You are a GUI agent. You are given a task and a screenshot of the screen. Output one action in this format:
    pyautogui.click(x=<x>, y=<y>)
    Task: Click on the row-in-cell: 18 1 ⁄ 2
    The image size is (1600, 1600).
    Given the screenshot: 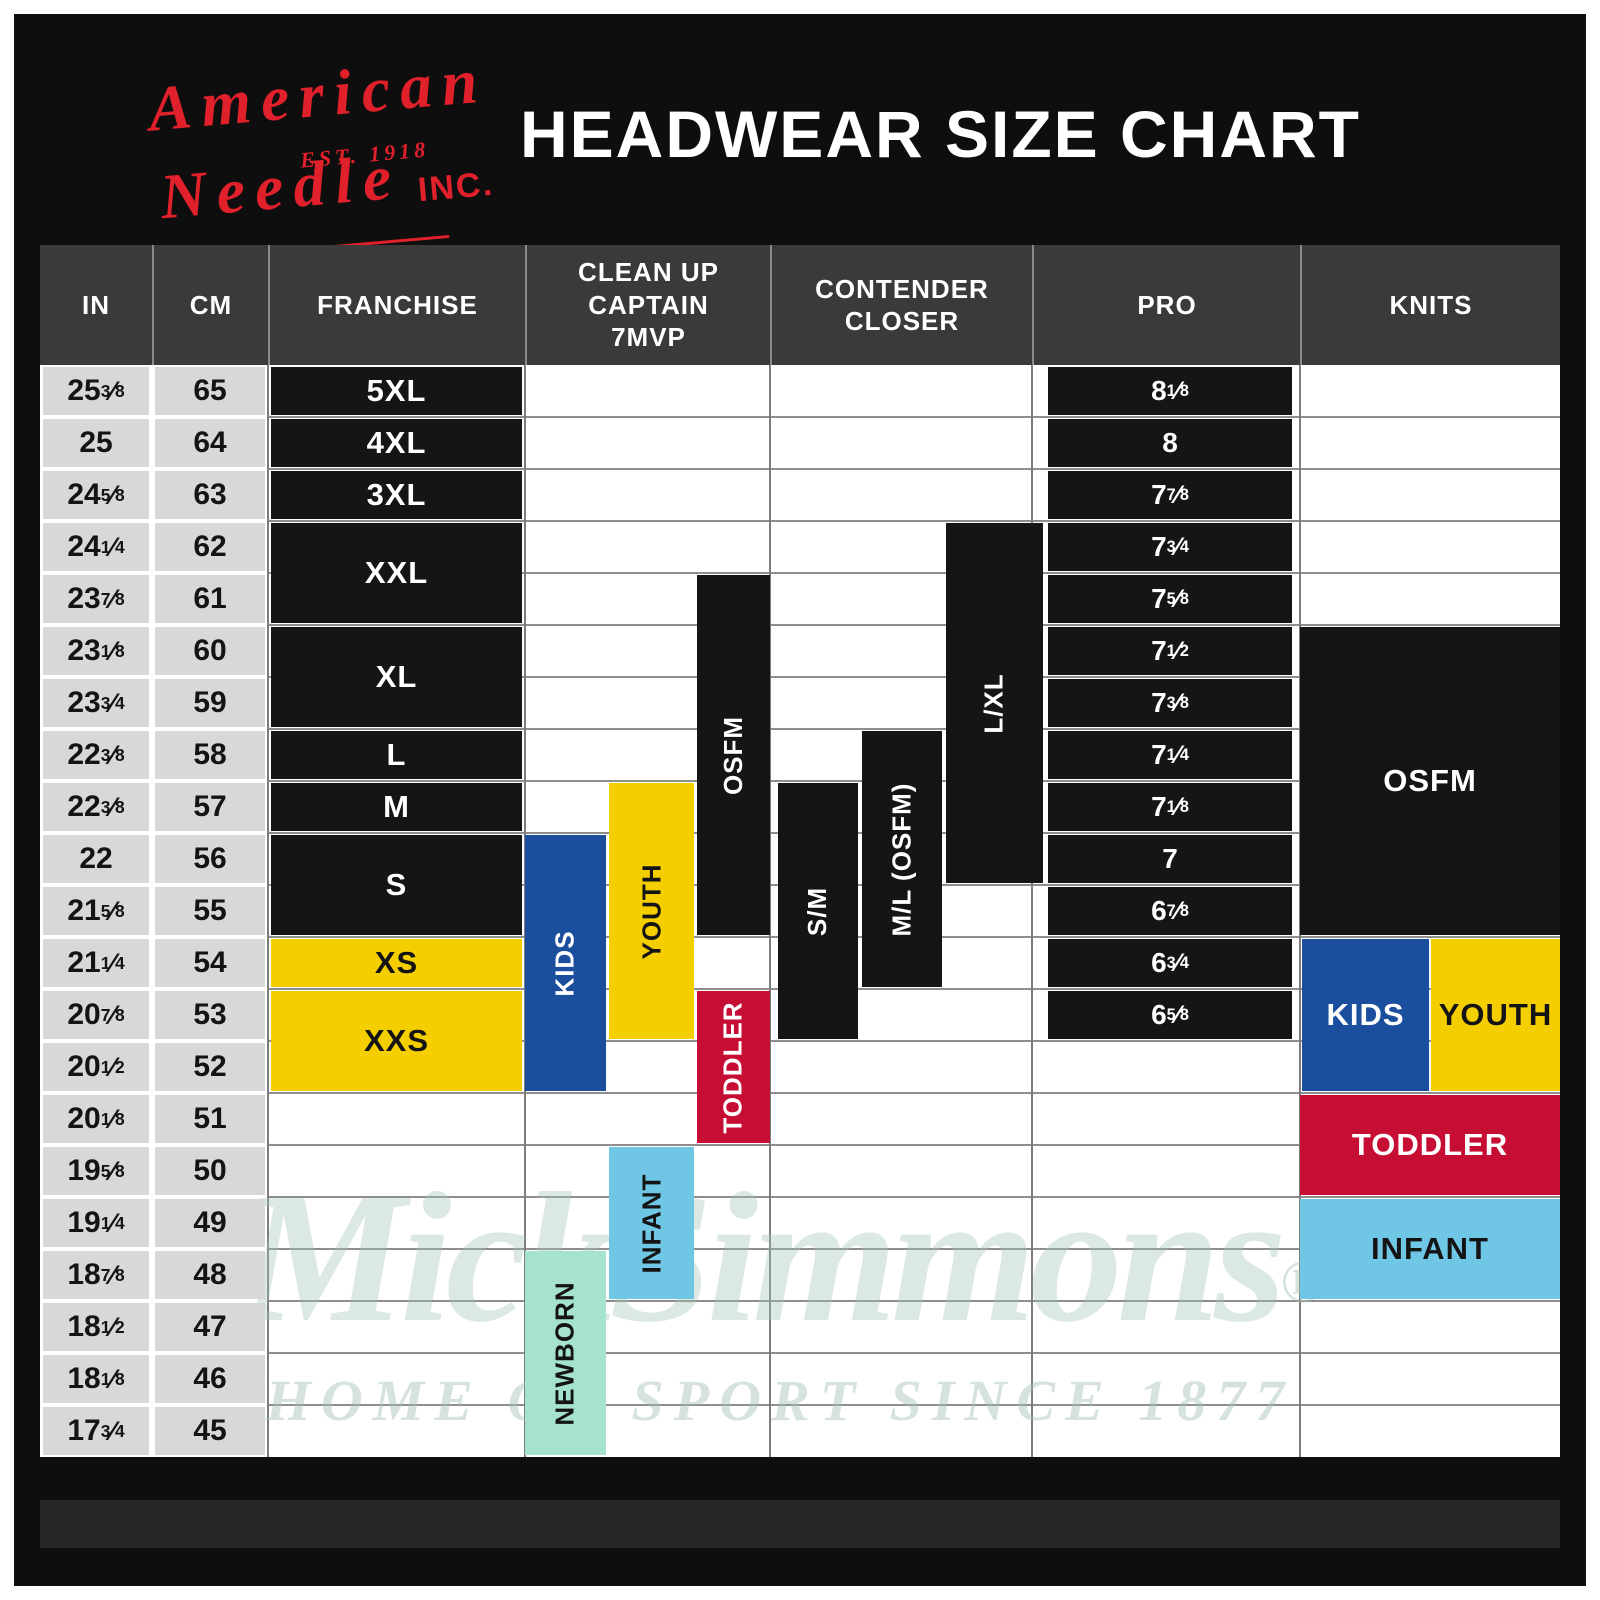 What is the action you would take?
    pyautogui.click(x=96, y=1327)
    